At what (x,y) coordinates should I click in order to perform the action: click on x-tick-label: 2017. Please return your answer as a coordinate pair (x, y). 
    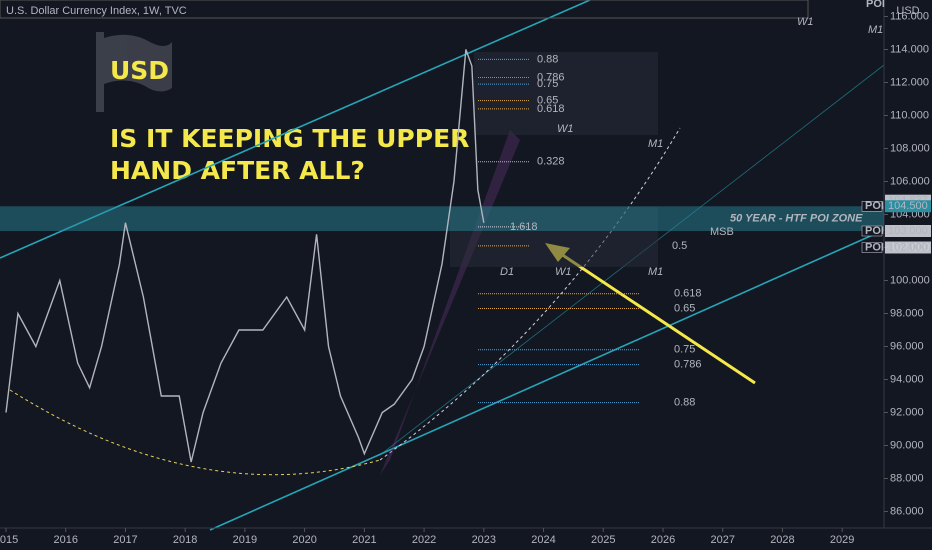
    Looking at the image, I should click on (125, 540).